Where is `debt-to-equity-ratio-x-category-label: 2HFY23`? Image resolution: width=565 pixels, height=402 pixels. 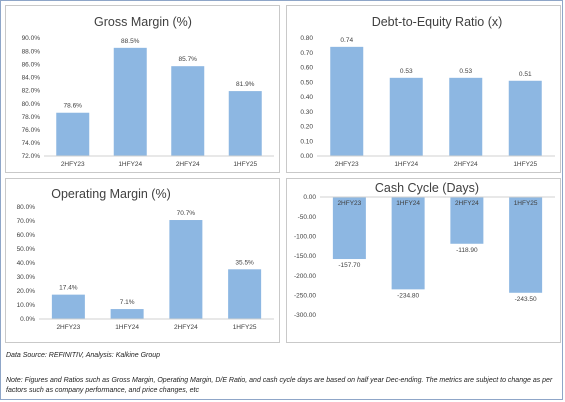
debt-to-equity-ratio-x-category-label: 2HFY23 is located at coordinates (347, 164).